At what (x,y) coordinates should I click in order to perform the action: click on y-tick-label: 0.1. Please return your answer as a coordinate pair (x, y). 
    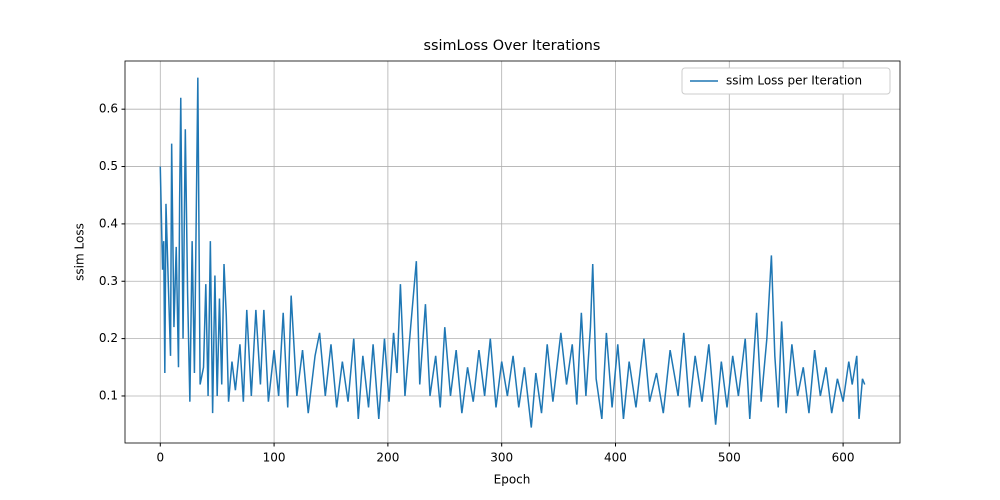
    Looking at the image, I should click on (108, 395).